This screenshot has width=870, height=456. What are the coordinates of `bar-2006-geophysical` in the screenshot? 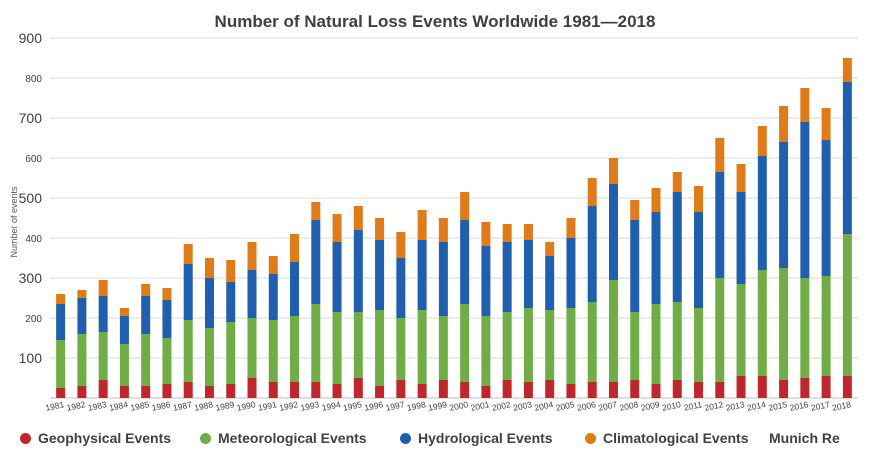 It's located at (592, 390).